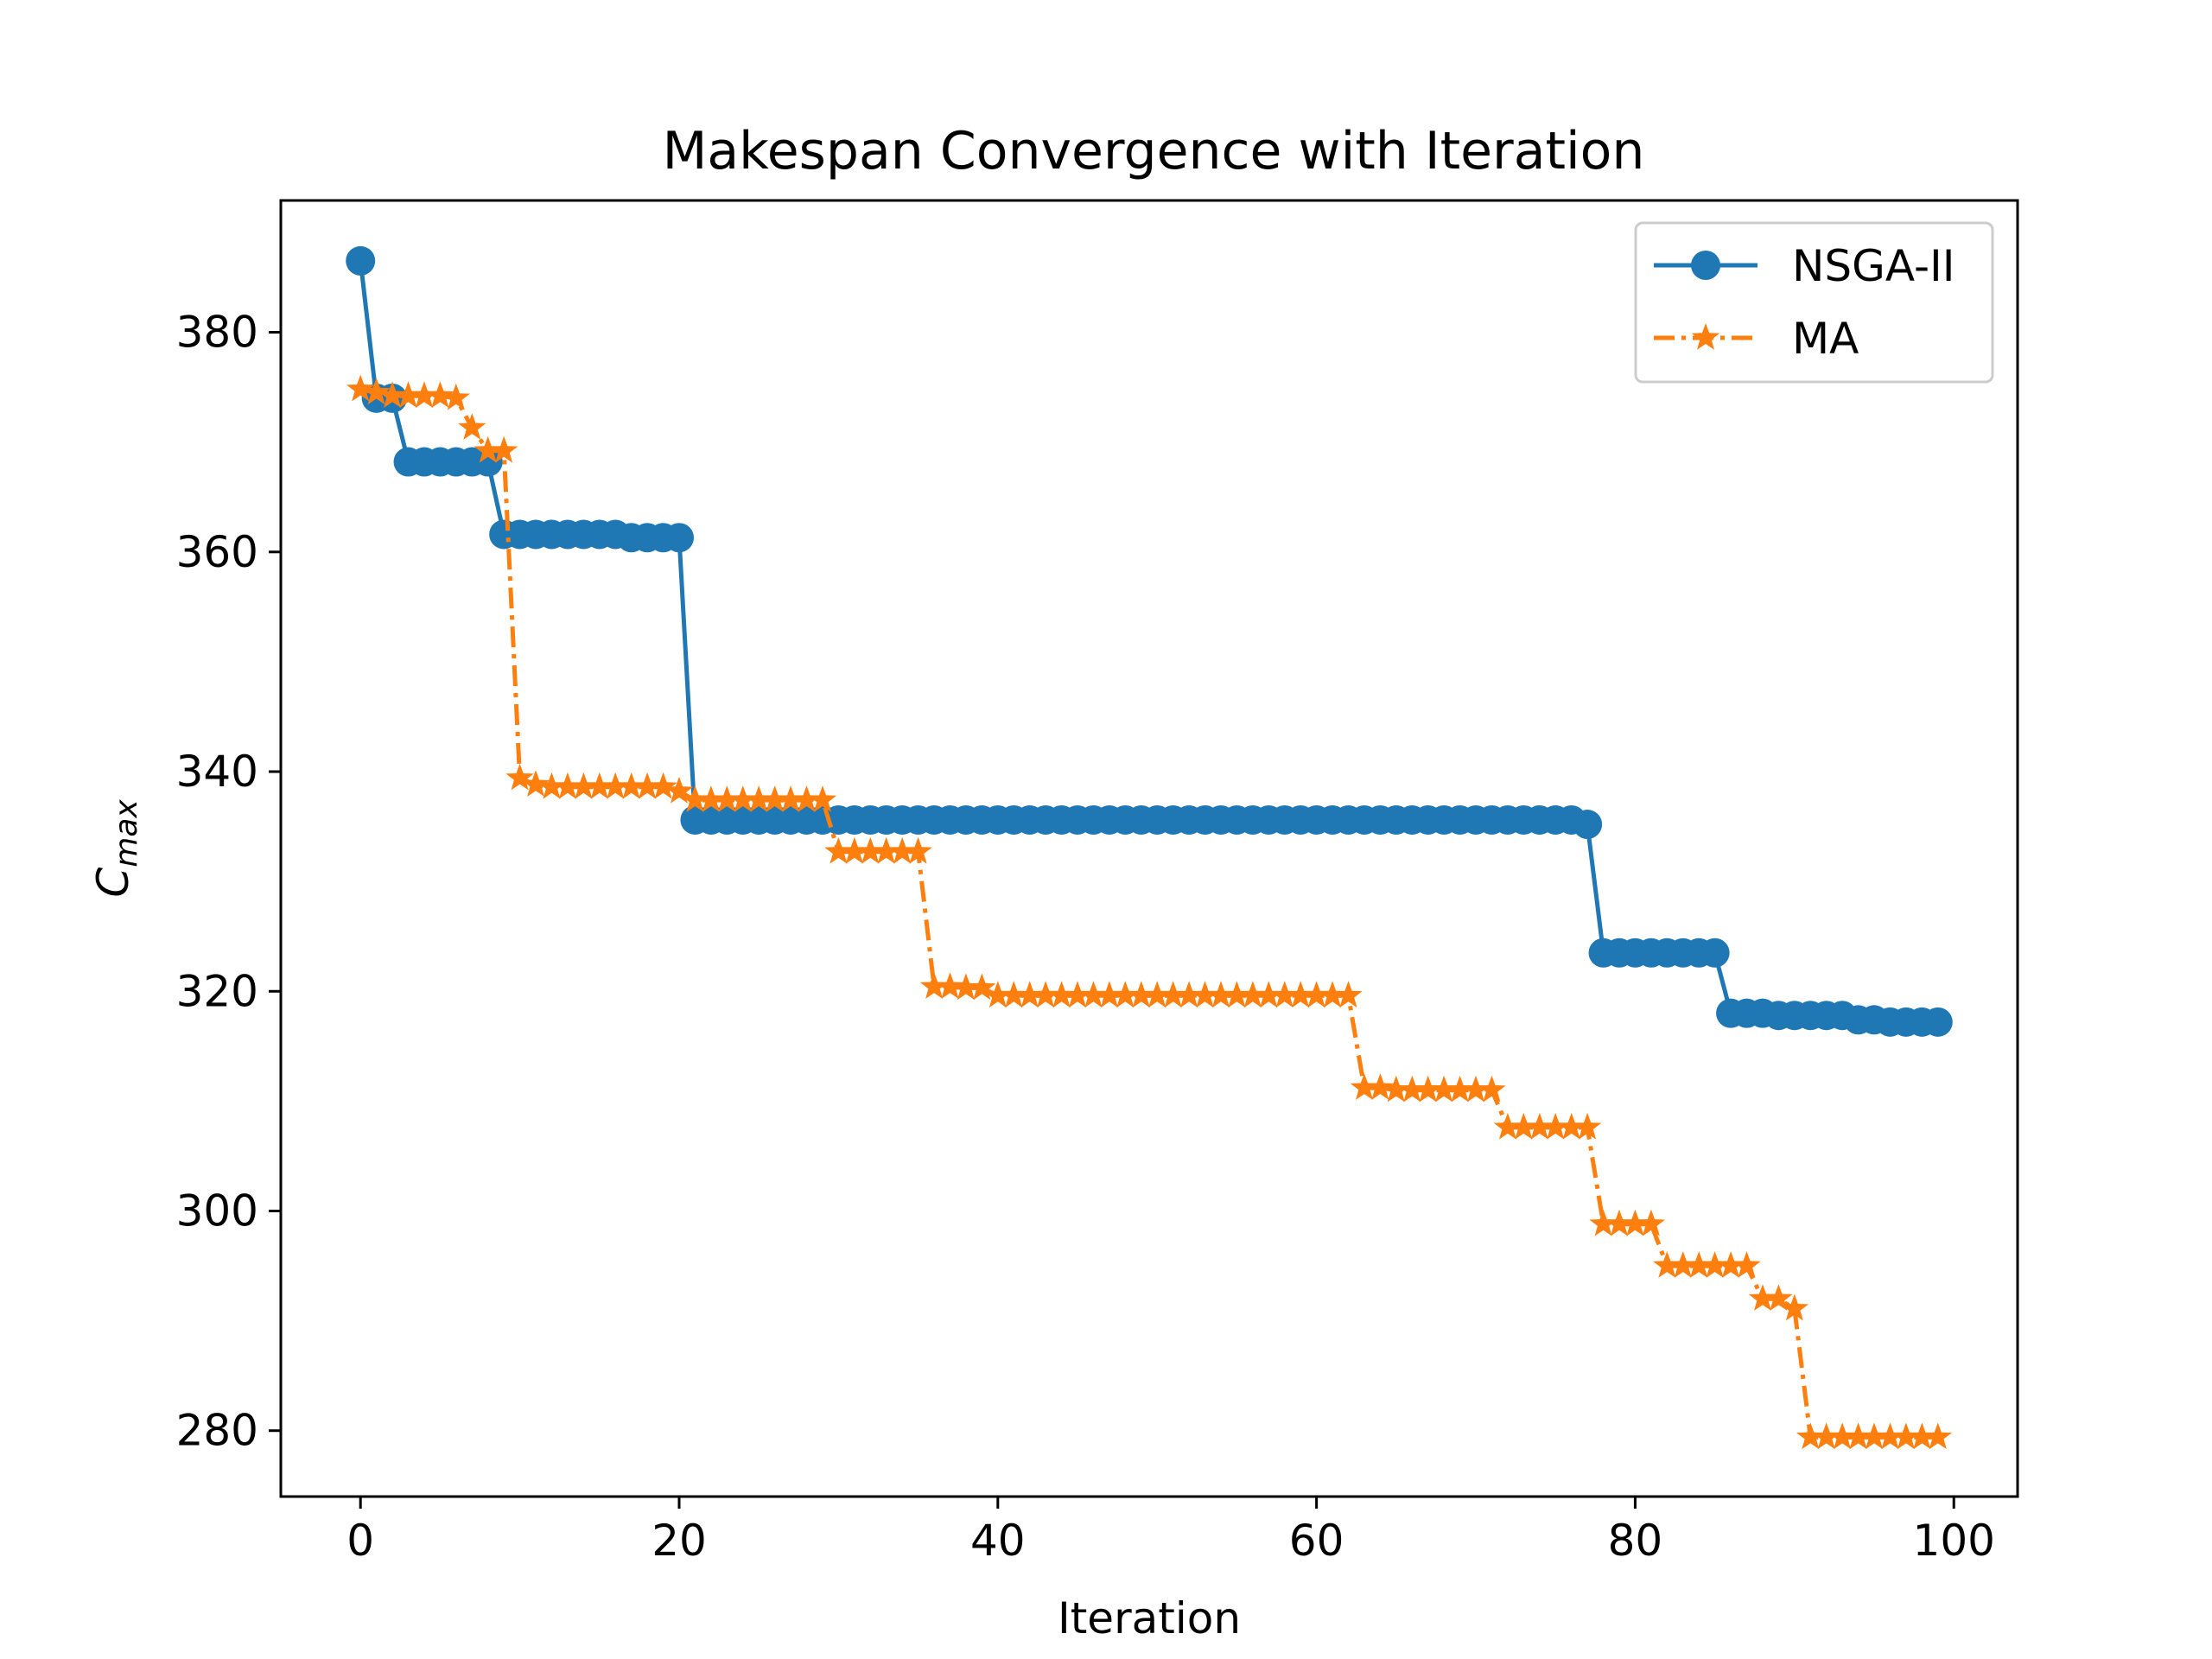  I want to click on x-tick-label: 100, so click(1954, 1541).